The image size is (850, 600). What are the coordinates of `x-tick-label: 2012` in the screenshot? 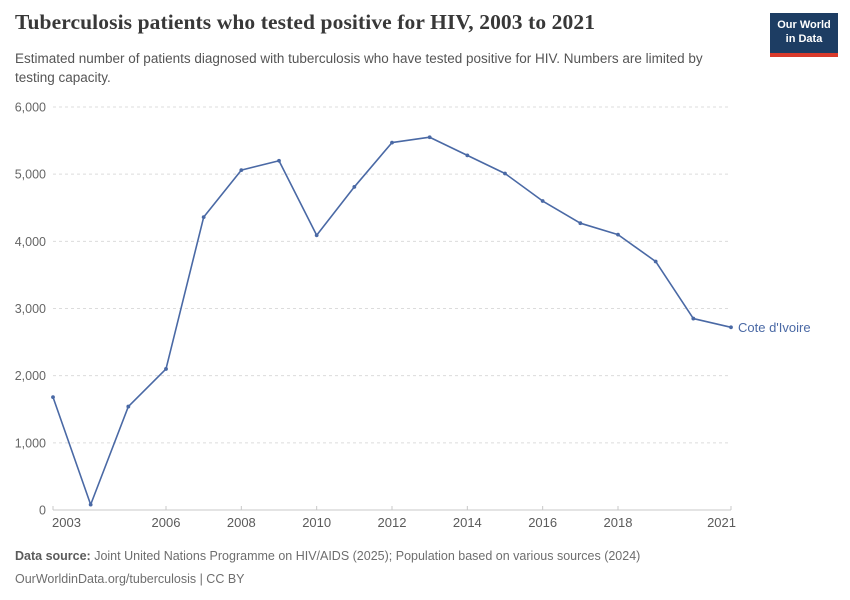 It's located at (392, 522).